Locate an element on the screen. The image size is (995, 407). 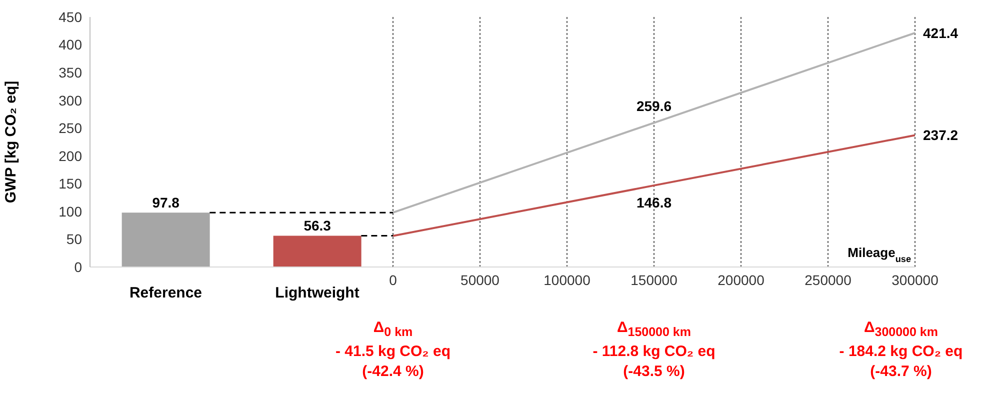
x-tick-label: 250000 is located at coordinates (828, 280).